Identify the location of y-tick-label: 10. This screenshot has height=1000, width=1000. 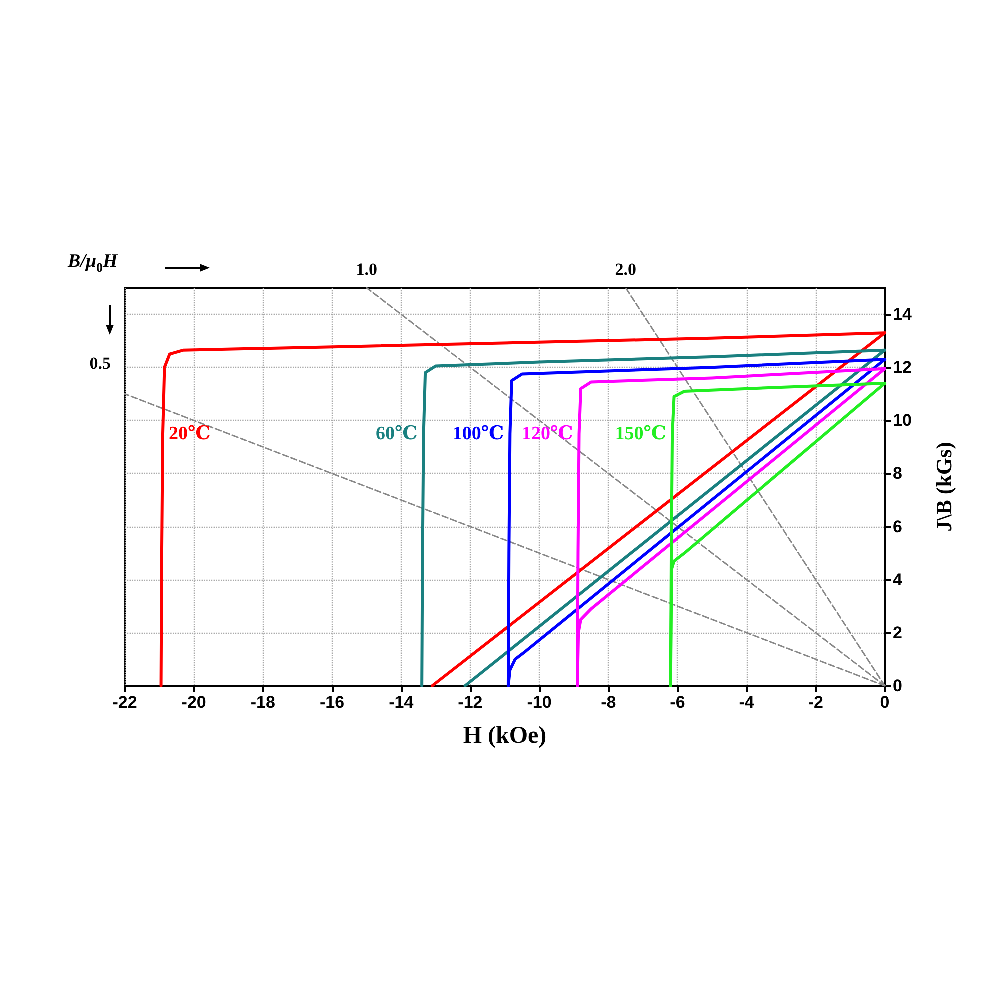
(902, 420).